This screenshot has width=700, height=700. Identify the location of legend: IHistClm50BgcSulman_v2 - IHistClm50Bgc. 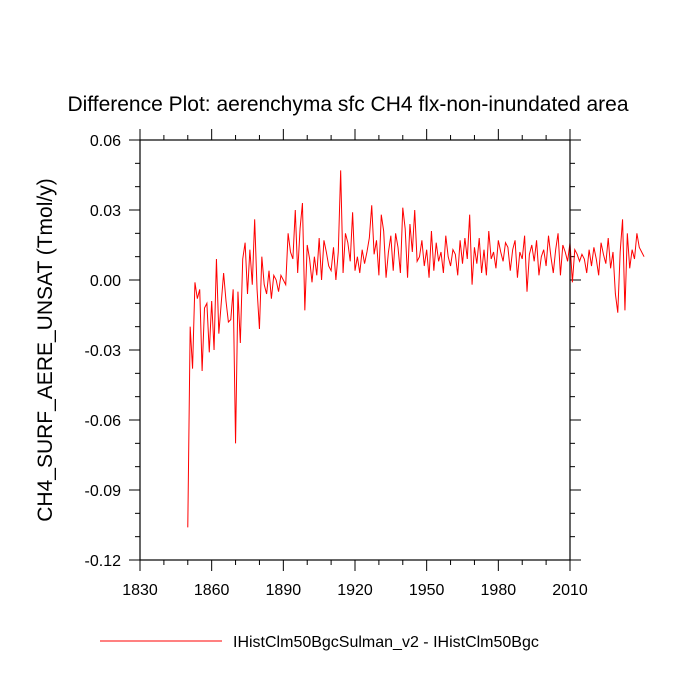
(319, 642).